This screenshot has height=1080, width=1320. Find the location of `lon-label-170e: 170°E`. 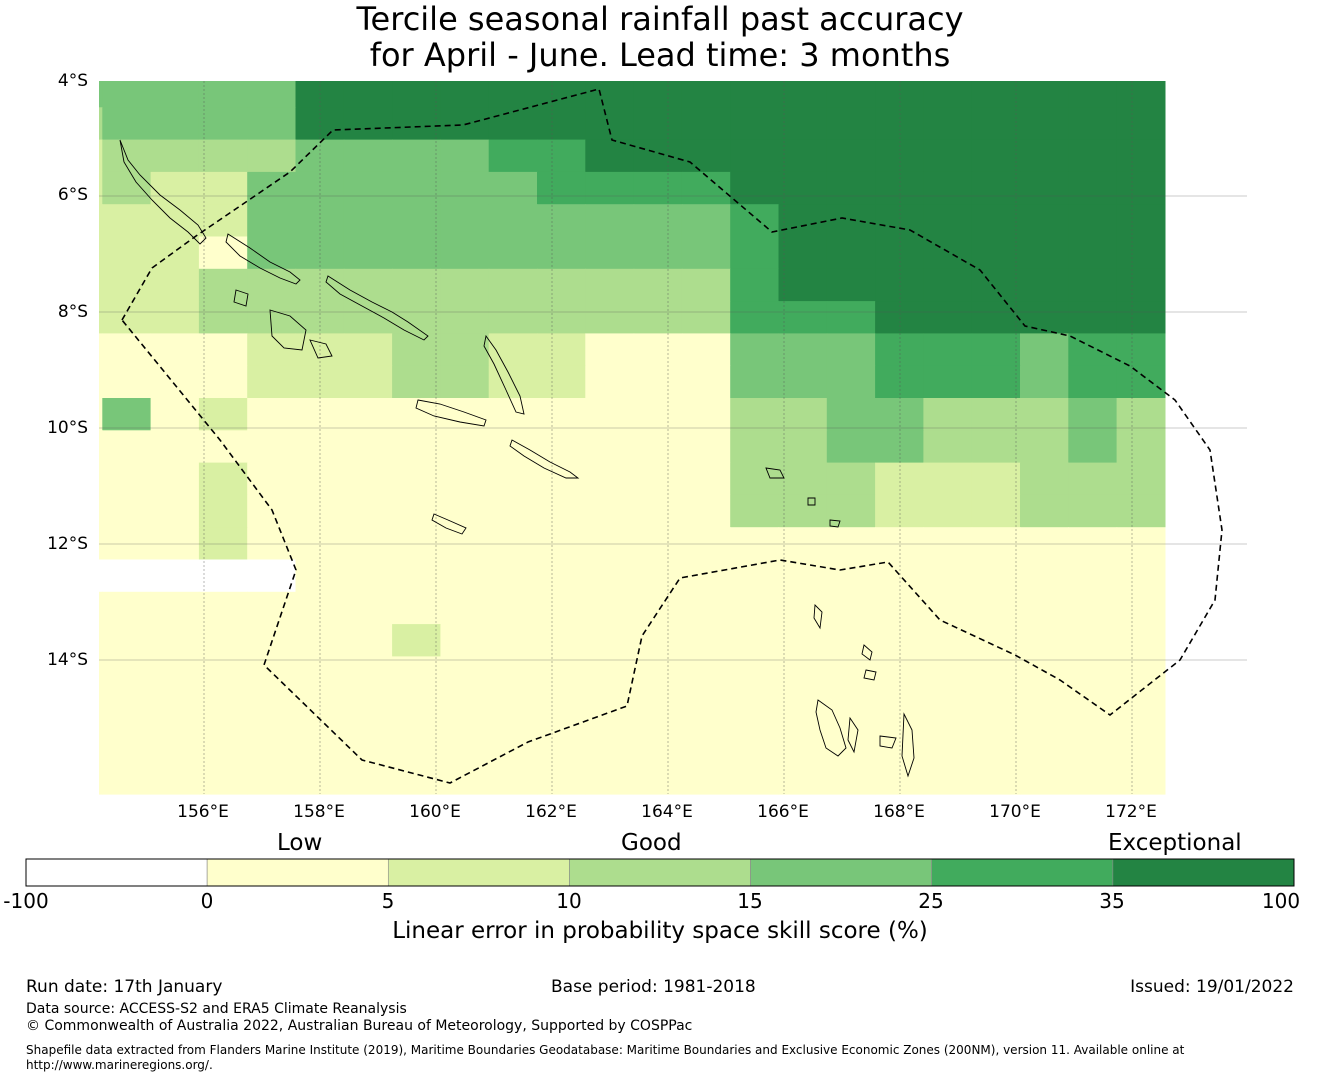

lon-label-170e: 170°E is located at coordinates (1015, 812).